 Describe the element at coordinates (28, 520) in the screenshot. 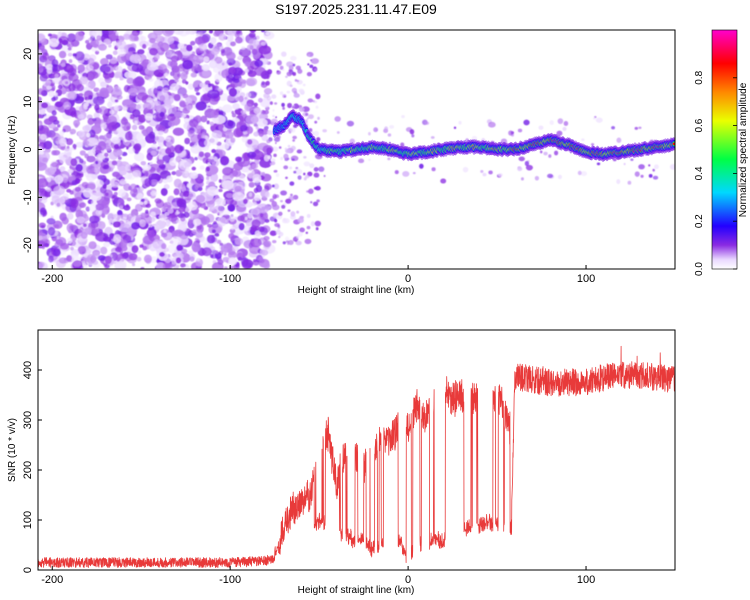

I see `y-tick-label: 100` at that location.